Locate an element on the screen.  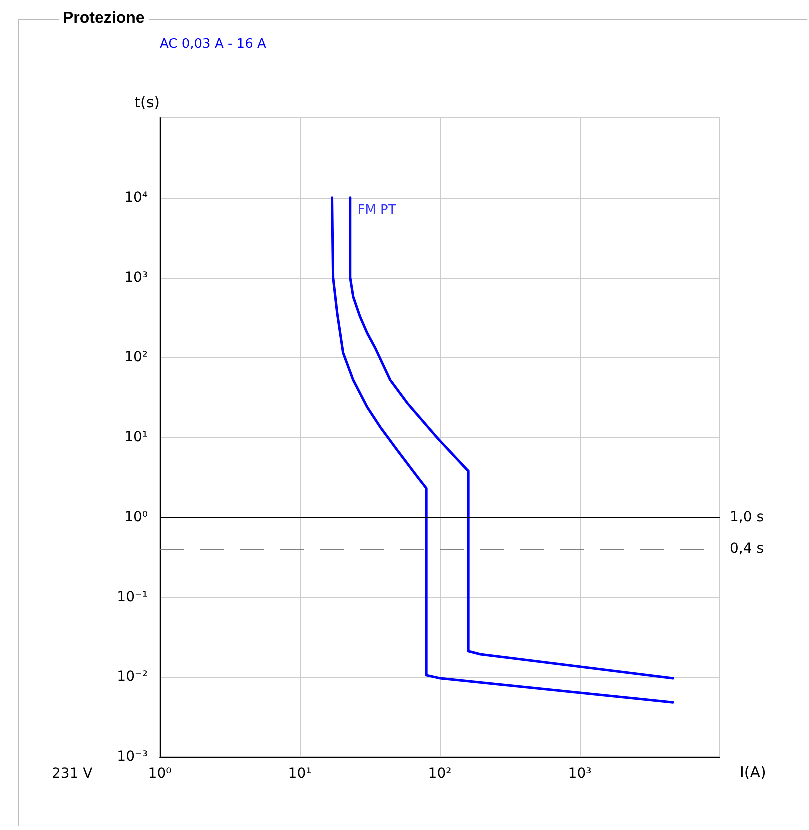
annotation: FM PT is located at coordinates (377, 210).